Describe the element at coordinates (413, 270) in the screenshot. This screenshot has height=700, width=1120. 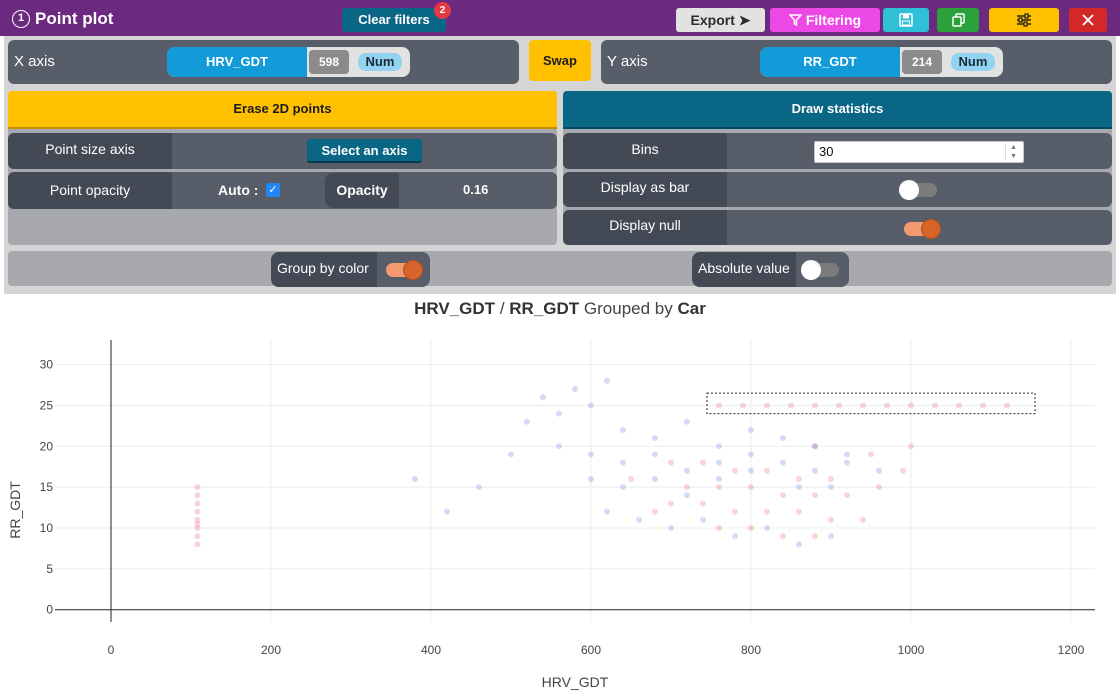
I see `toggle-knob` at that location.